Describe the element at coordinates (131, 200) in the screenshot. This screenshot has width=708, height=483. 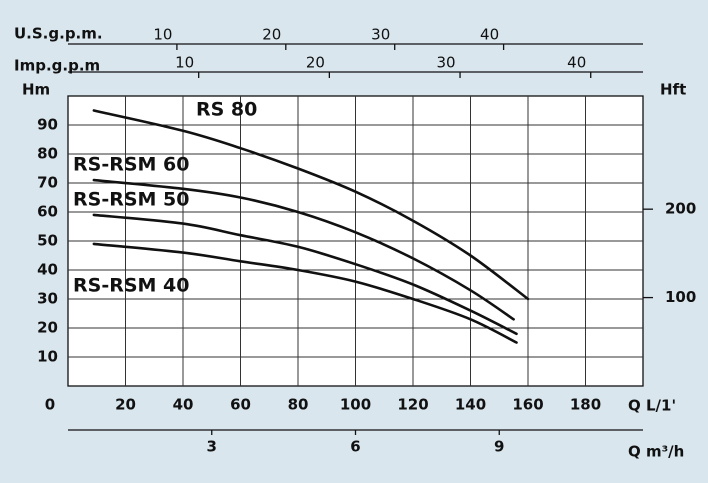
I see `curve-label: RS-RSM 50` at that location.